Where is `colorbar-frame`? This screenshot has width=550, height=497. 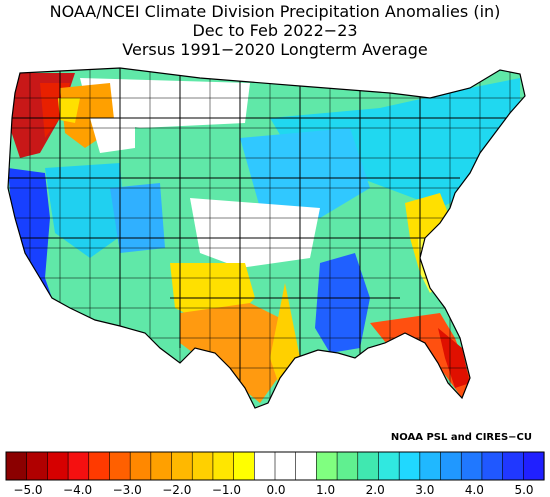
colorbar-frame is located at coordinates (275, 466).